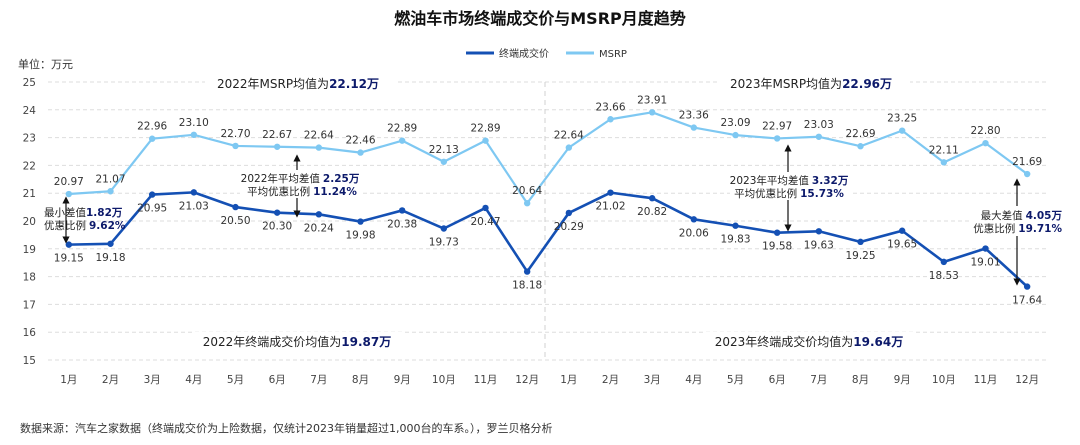  Describe the element at coordinates (818, 380) in the screenshot. I see `x-tick-label-18: 7月` at that location.